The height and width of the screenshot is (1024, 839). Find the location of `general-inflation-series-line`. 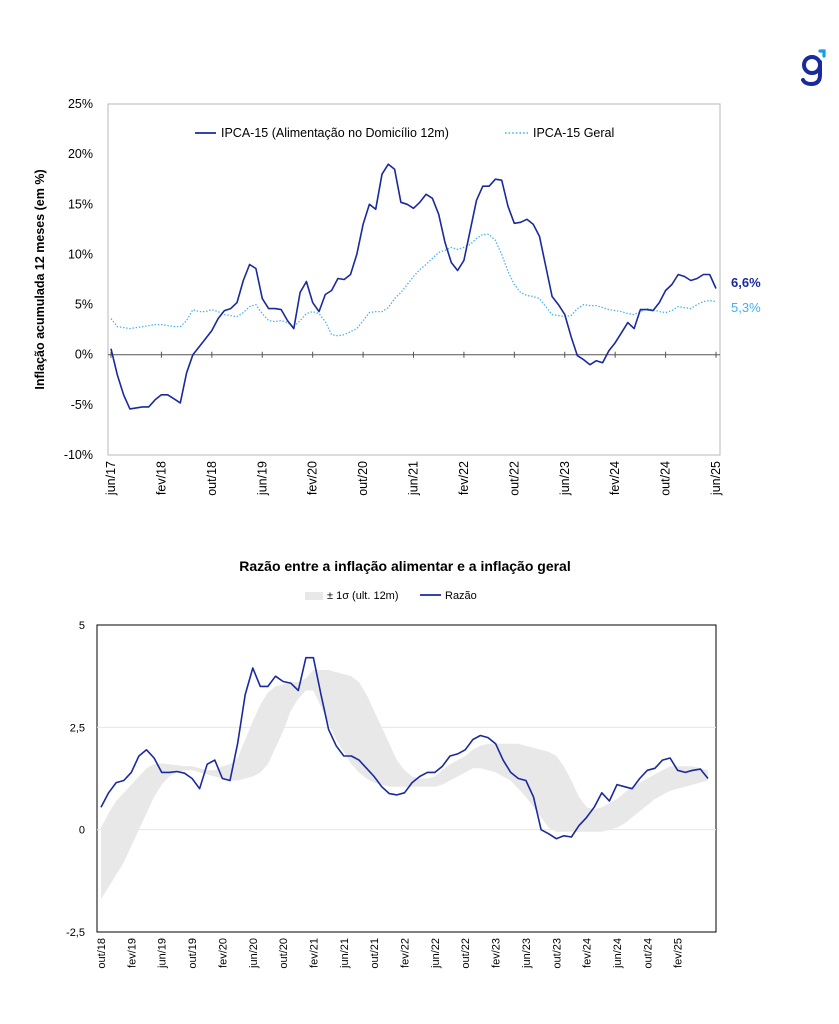

general-inflation-series-line is located at coordinates (413, 285).